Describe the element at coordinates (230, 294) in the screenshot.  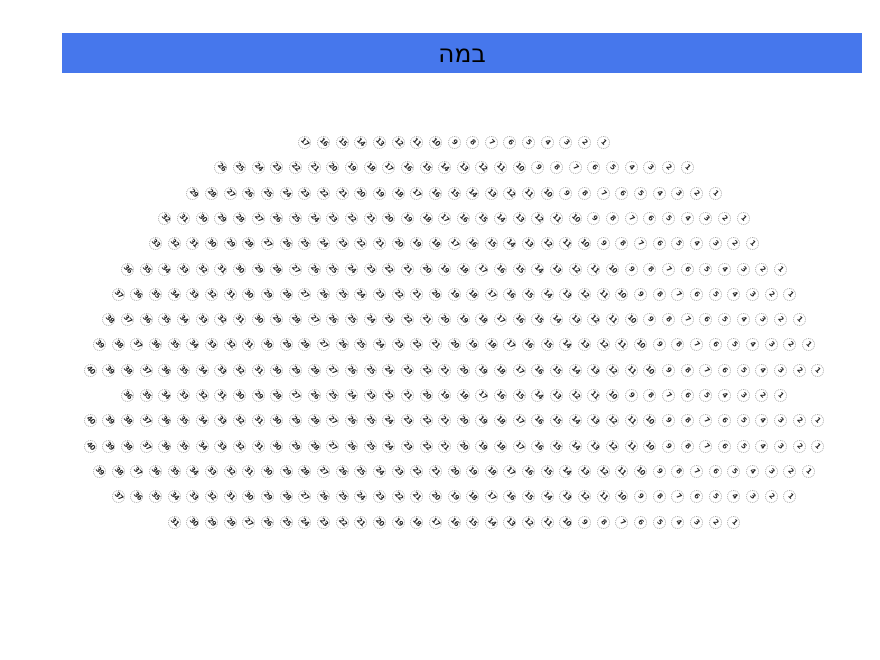
I see `seat: 31` at that location.